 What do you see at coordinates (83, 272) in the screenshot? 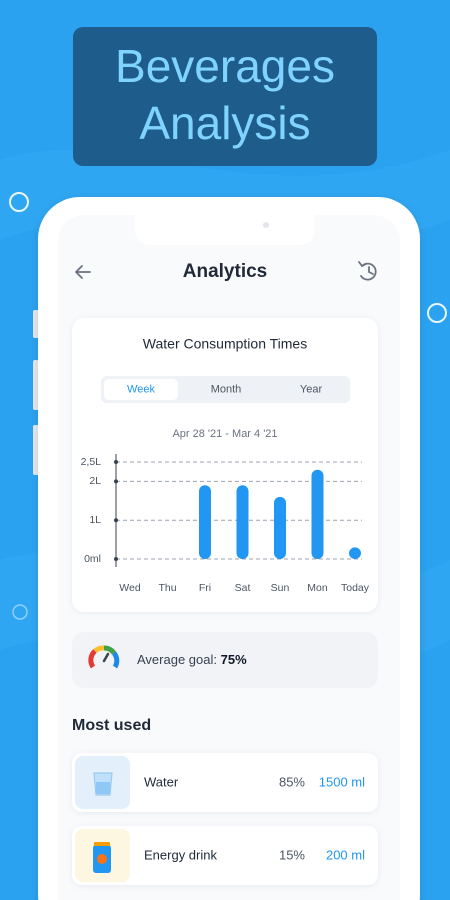
I see `back-button` at bounding box center [83, 272].